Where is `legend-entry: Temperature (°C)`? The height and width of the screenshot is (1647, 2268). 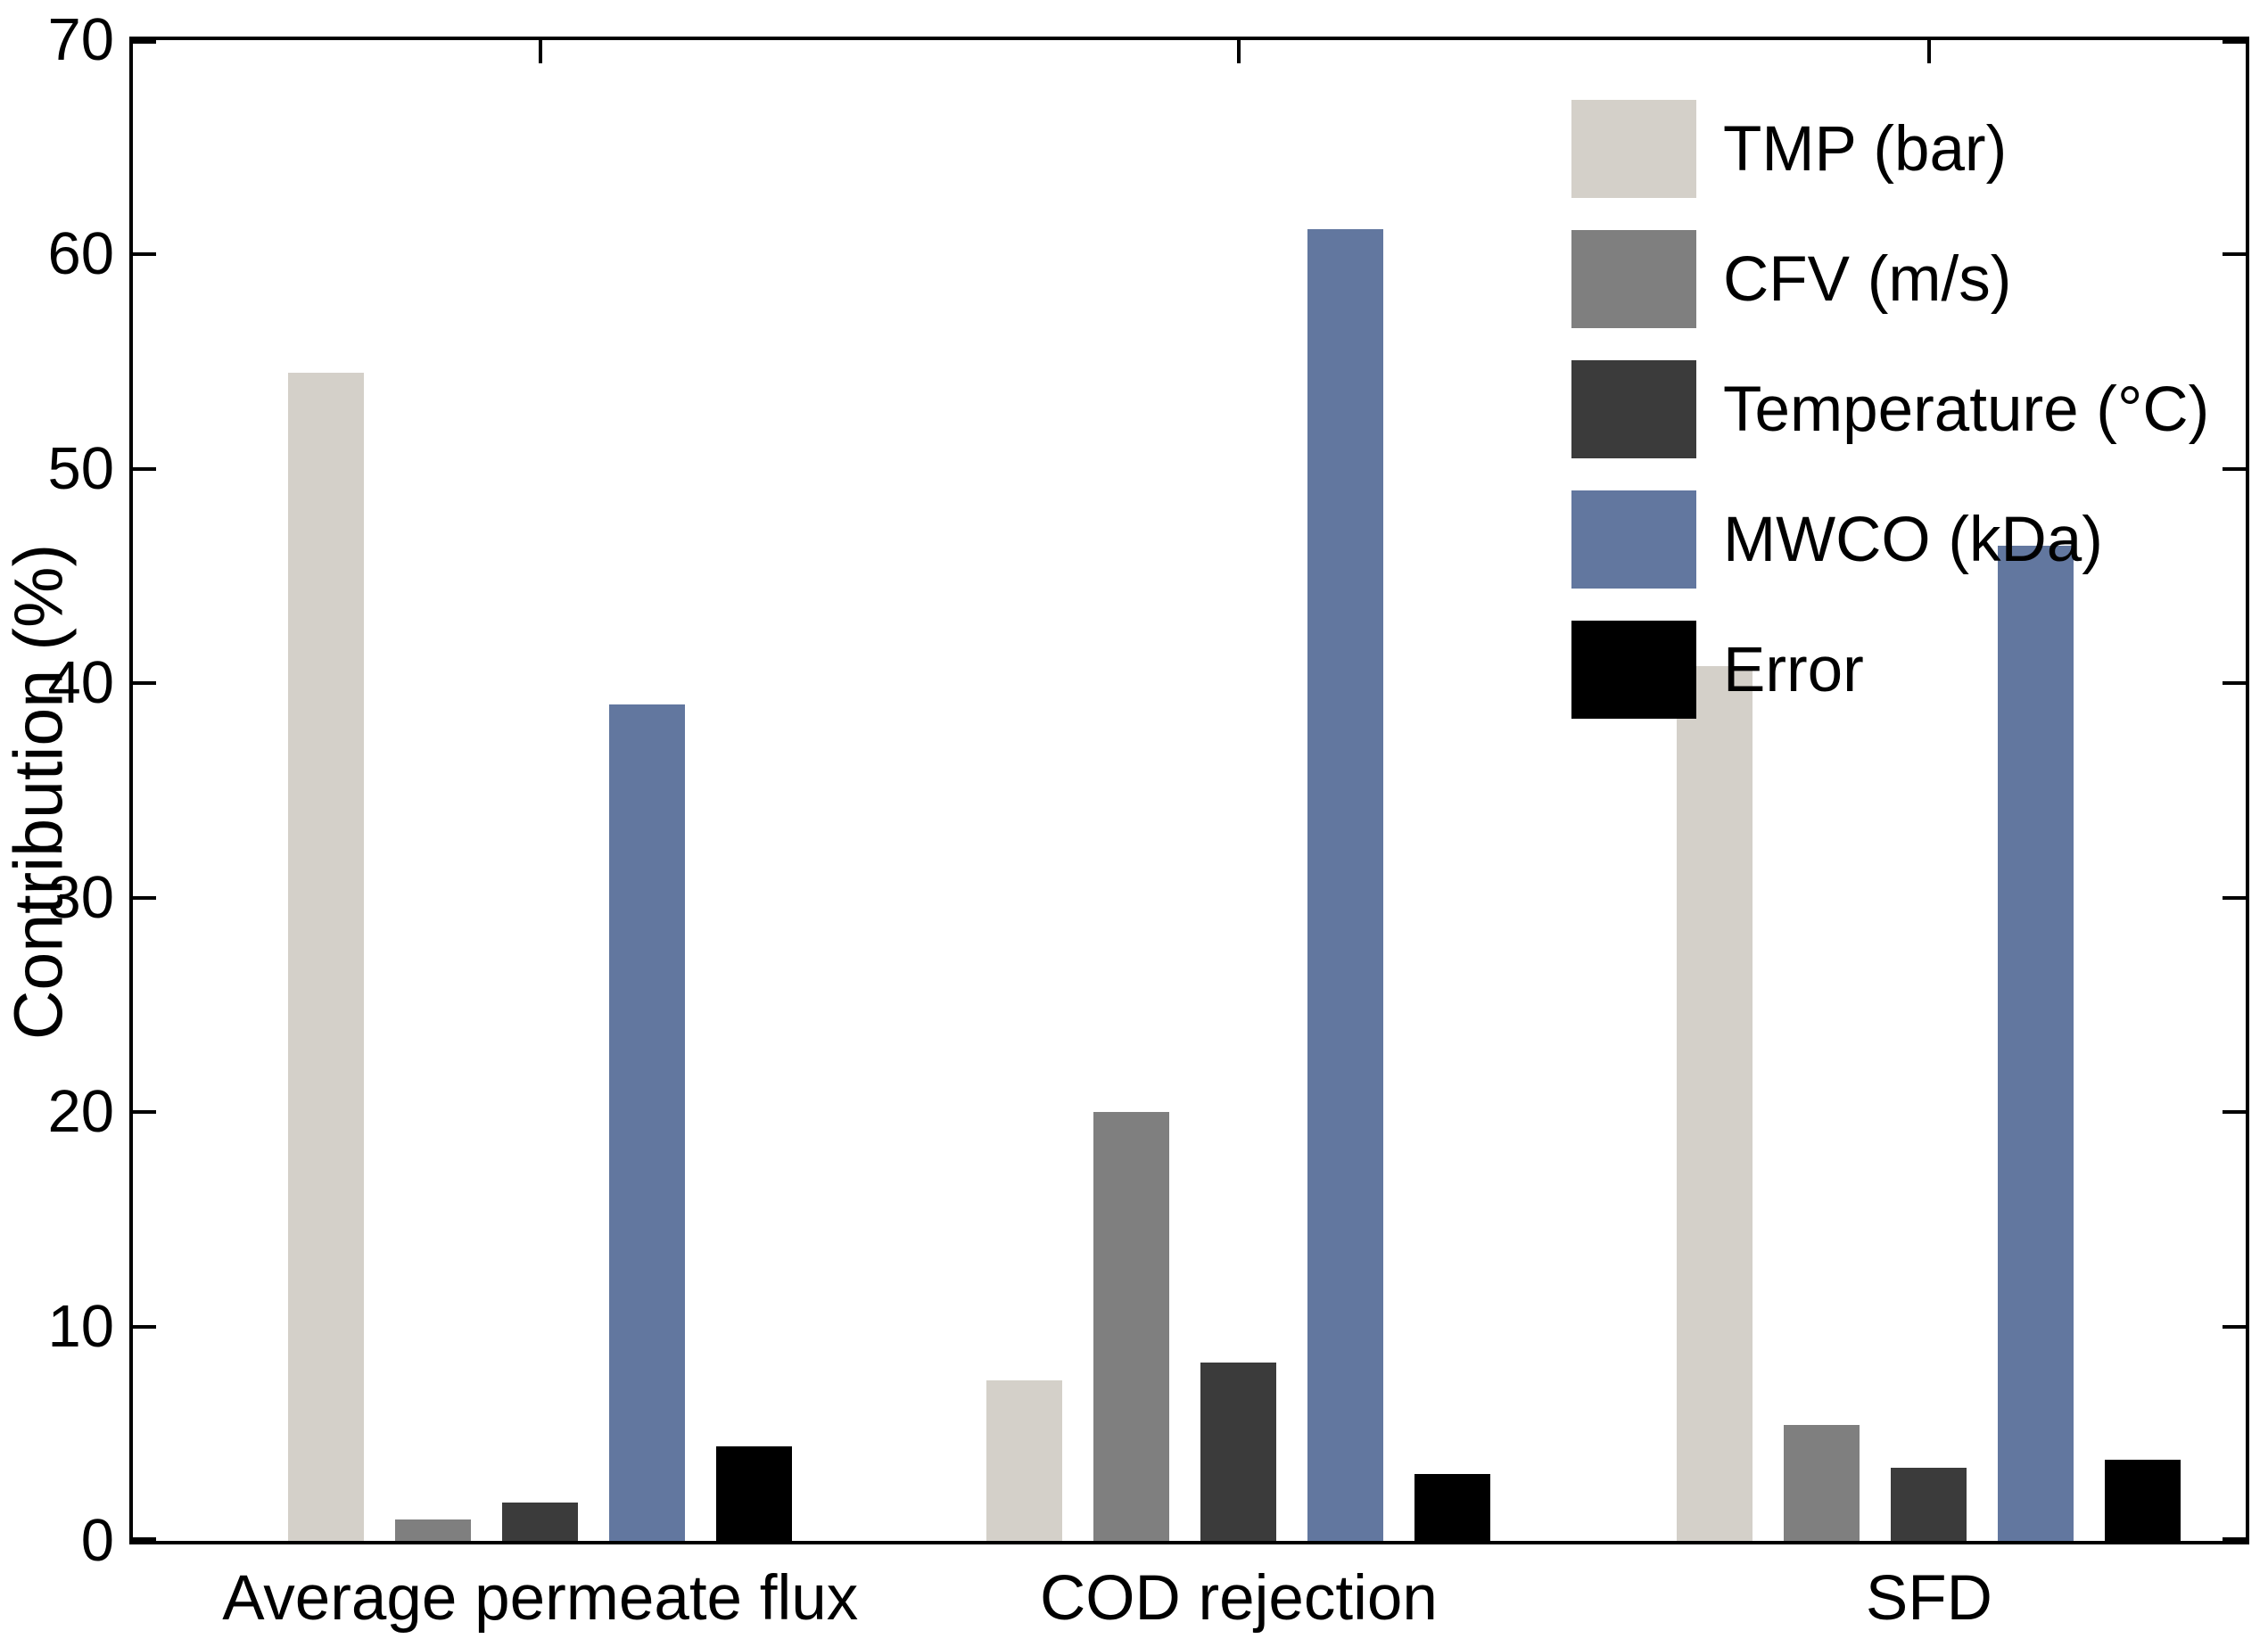
legend-entry: Temperature (°C) is located at coordinates (1890, 409).